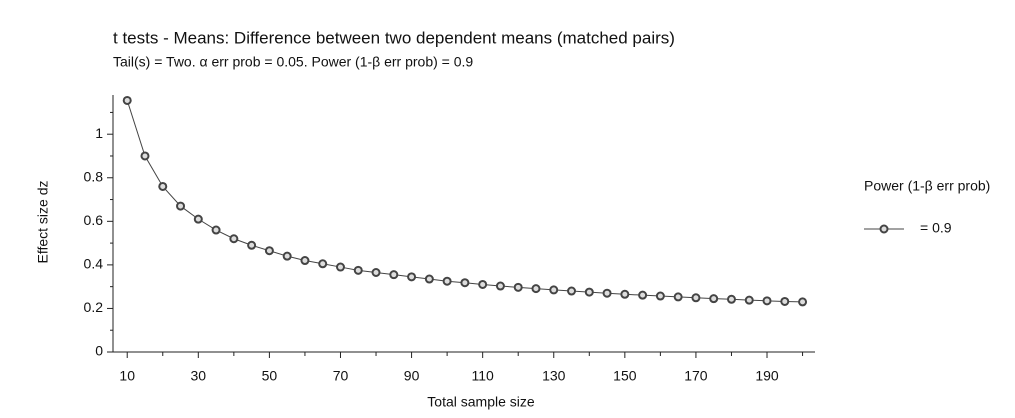 The image size is (1015, 418). Describe the element at coordinates (767, 376) in the screenshot. I see `x-tick-label: 190` at that location.